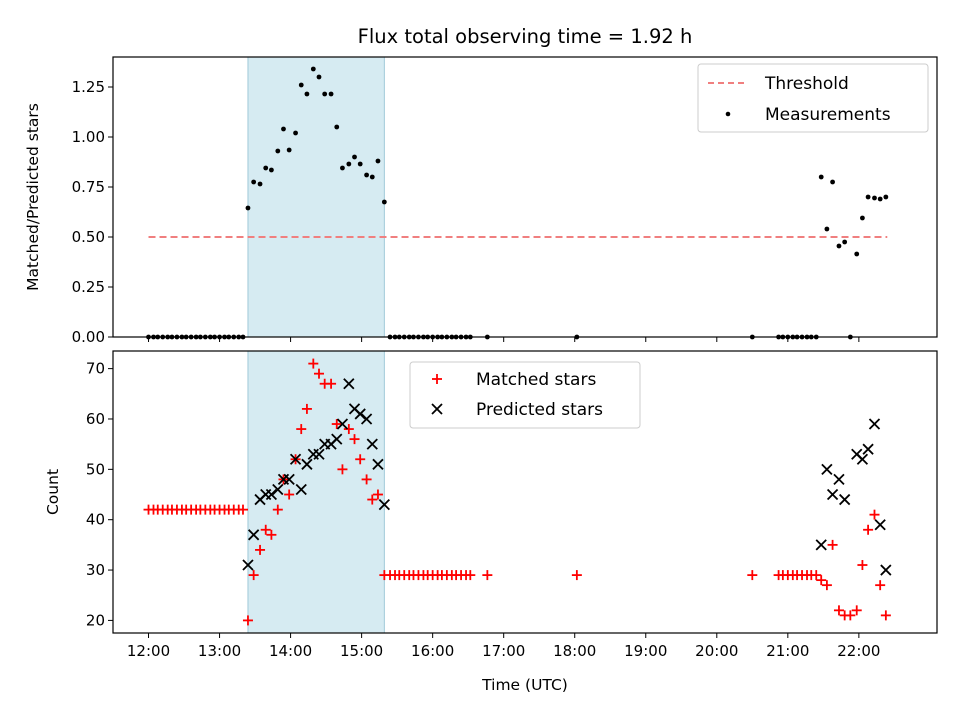  Describe the element at coordinates (53, 492) in the screenshot. I see `count-y-axis-label: Count` at that location.